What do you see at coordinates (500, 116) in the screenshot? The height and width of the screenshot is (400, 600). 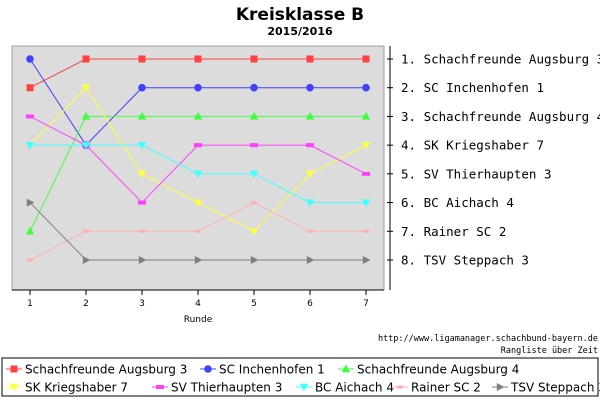 I see `rank-label: 3. Schachfreunde Augsburg 4` at bounding box center [500, 116].